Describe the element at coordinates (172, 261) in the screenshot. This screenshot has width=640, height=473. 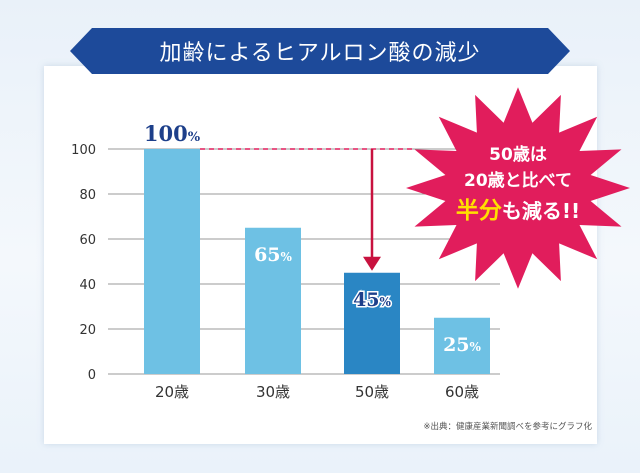
I see `bar-20歳` at that location.